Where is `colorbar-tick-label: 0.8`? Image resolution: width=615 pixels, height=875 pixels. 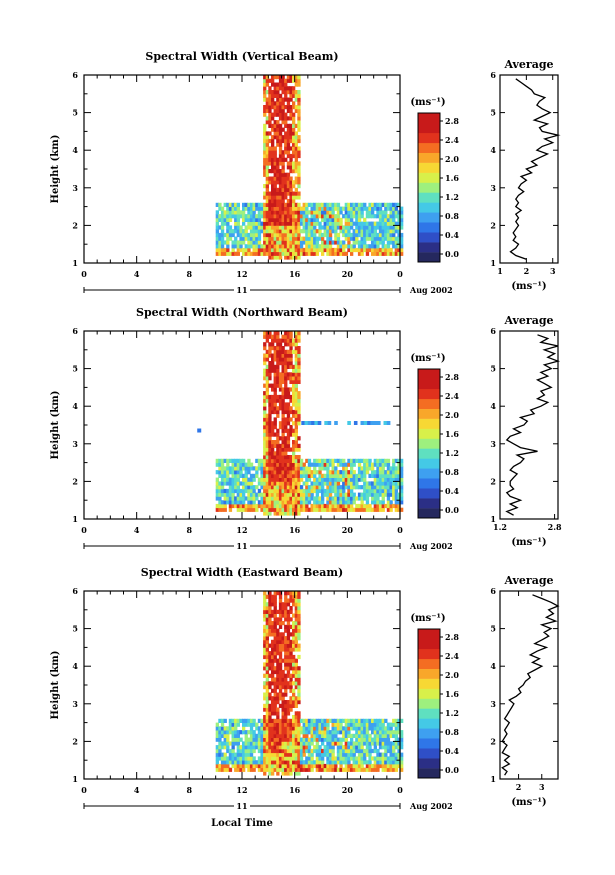 colorbar-tick-label: 0.8 is located at coordinates (452, 732).